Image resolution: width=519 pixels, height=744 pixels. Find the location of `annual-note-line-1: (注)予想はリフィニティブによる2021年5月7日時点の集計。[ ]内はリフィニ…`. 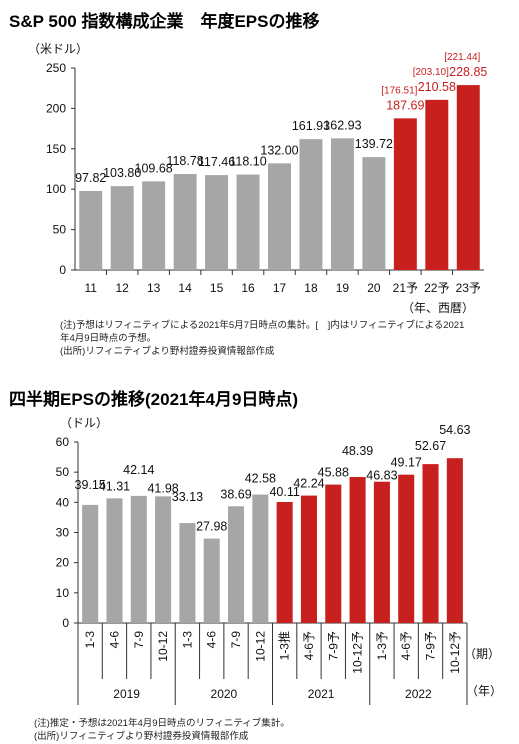

annual-note-line-1: (注)予想はリフィニティブによる2021年5月7日時点の集計。[ ]内はリフィニ… is located at coordinates (262, 325).